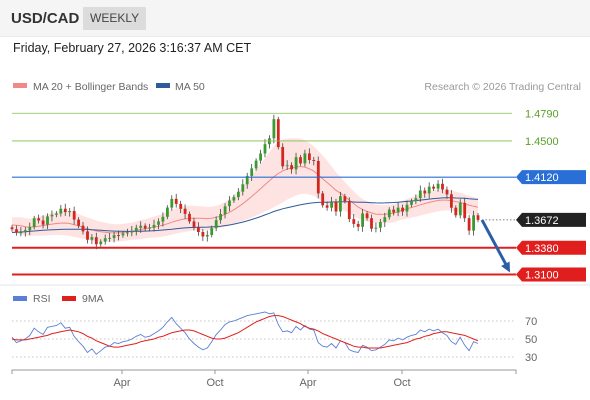  Describe the element at coordinates (307, 383) in the screenshot. I see `x-tick-label: Apr` at that location.